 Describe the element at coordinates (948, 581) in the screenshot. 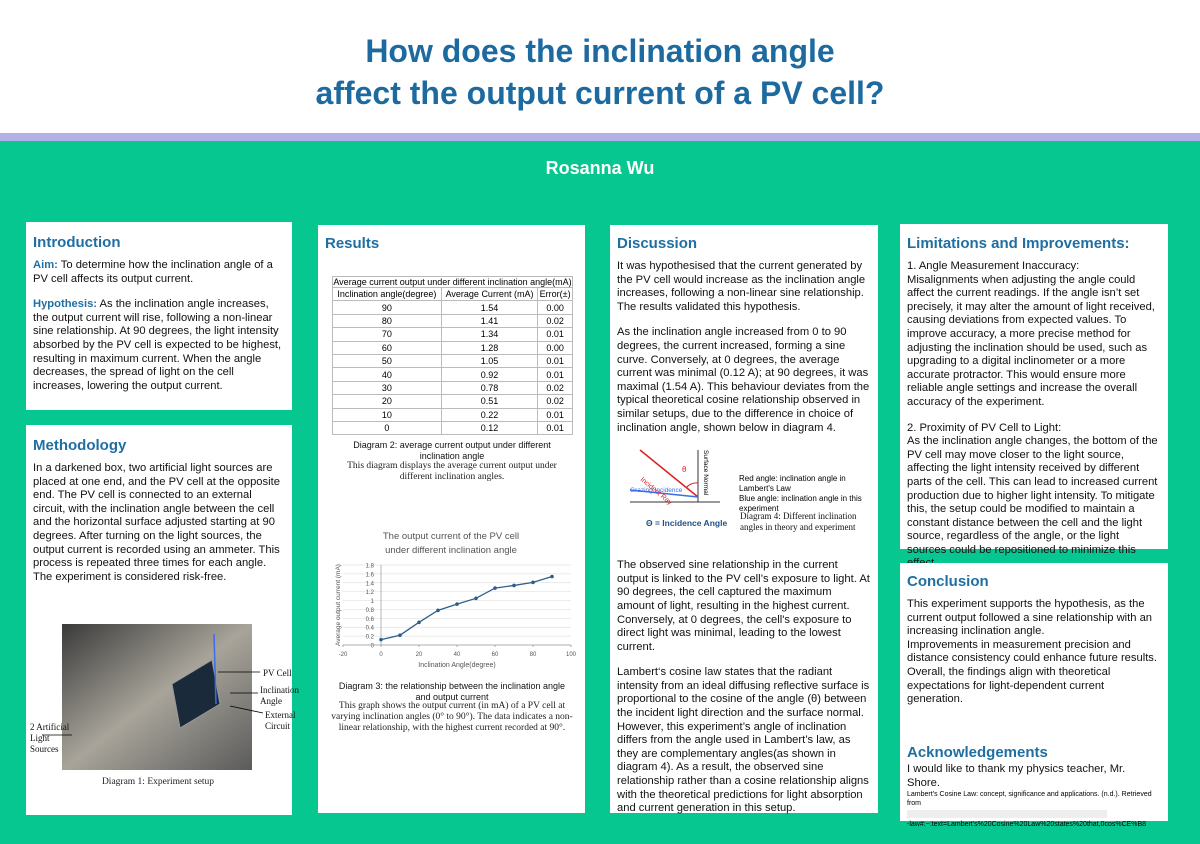

I see `heading: Conclusion` at that location.